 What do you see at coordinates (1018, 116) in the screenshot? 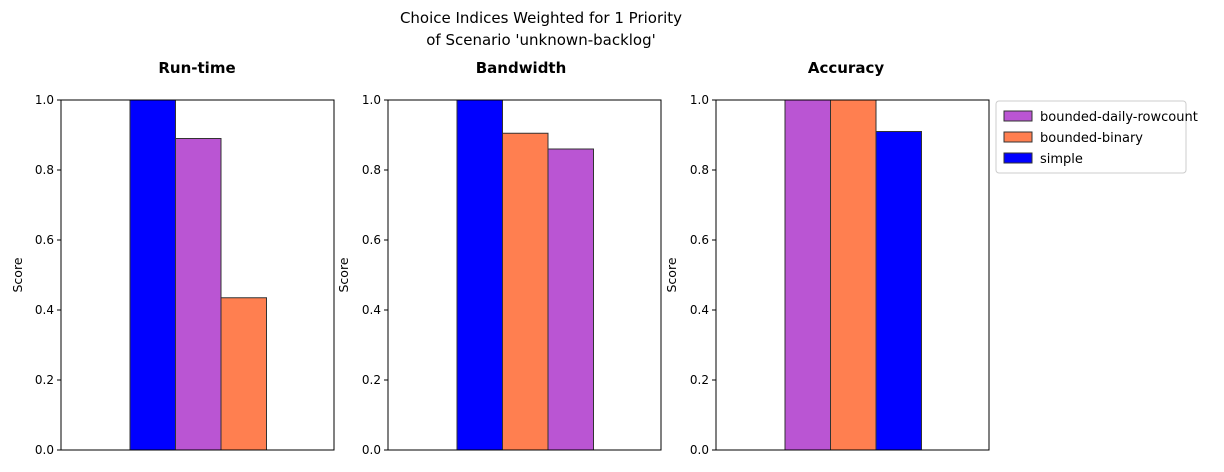
I see `legend-swatch-bounded-daily-rowcount` at bounding box center [1018, 116].